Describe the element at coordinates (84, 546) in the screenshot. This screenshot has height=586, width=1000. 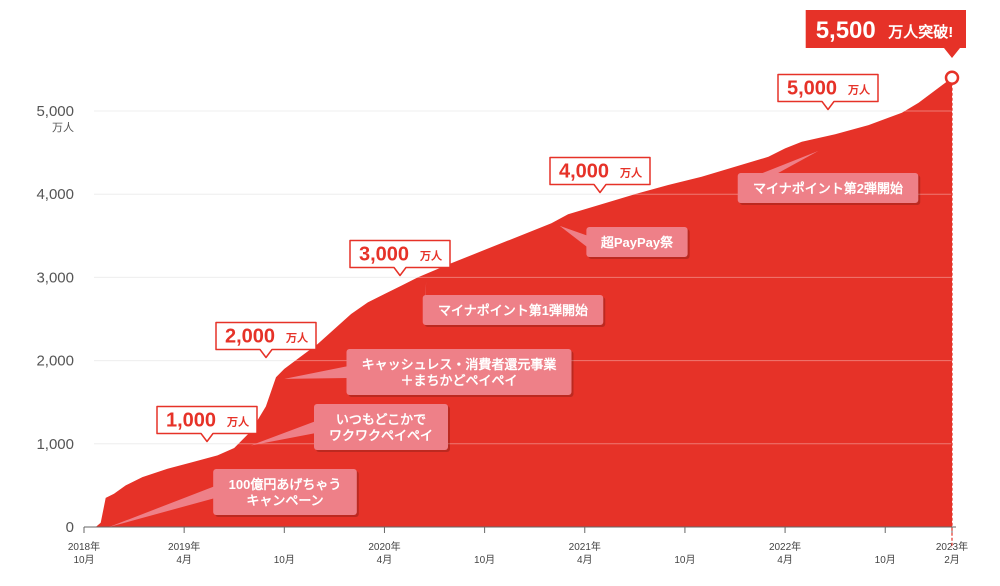
I see `x-tick-label: 2018年` at that location.